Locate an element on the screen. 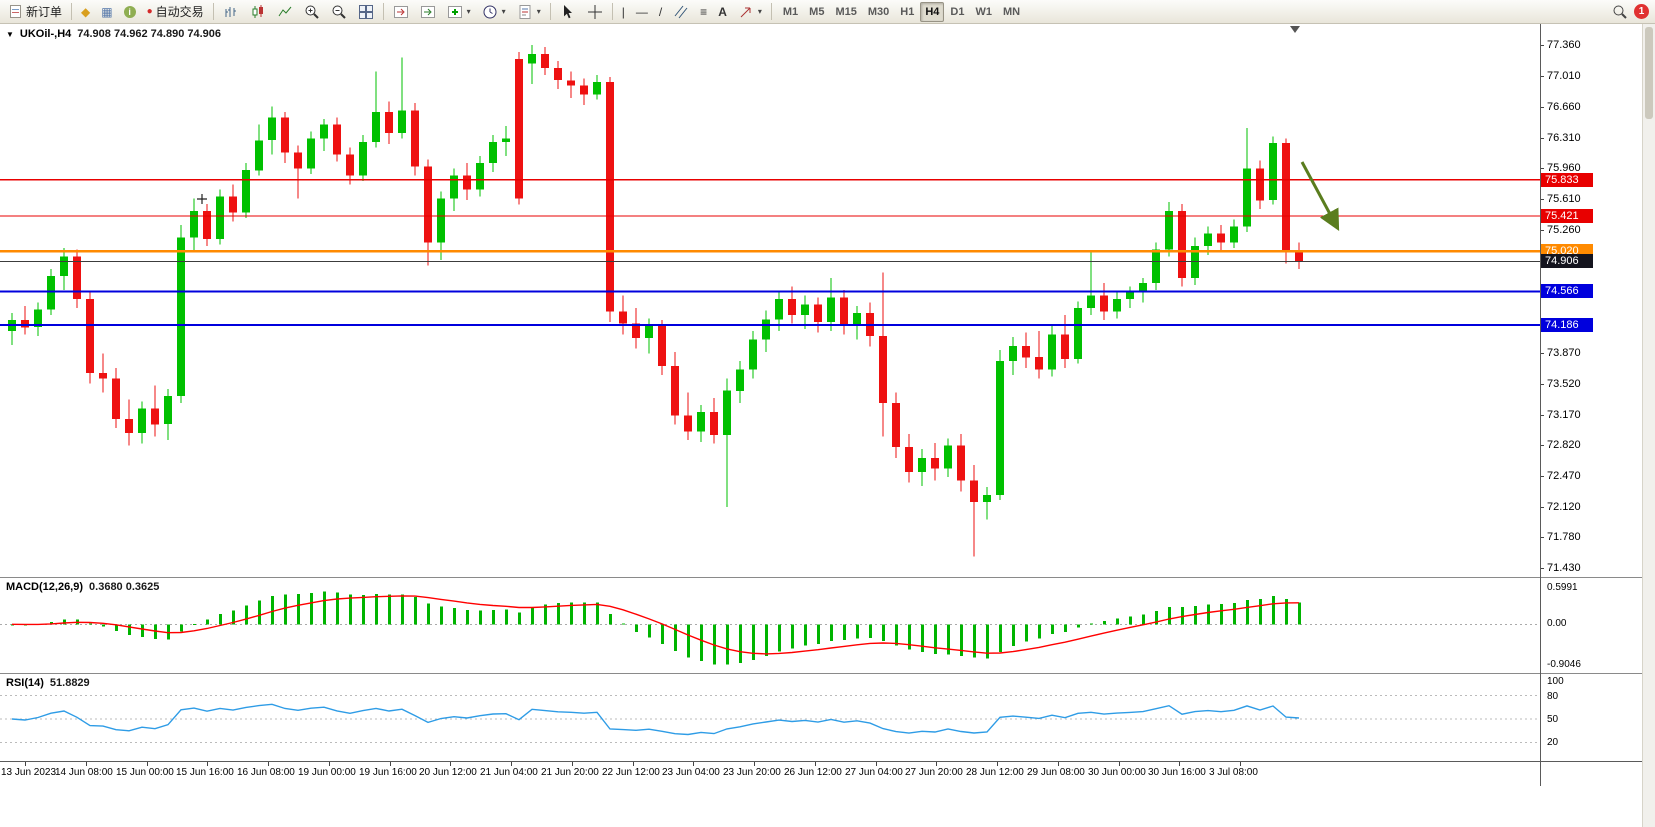 This screenshot has width=1655, height=827. tile-windows-icon is located at coordinates (366, 12).